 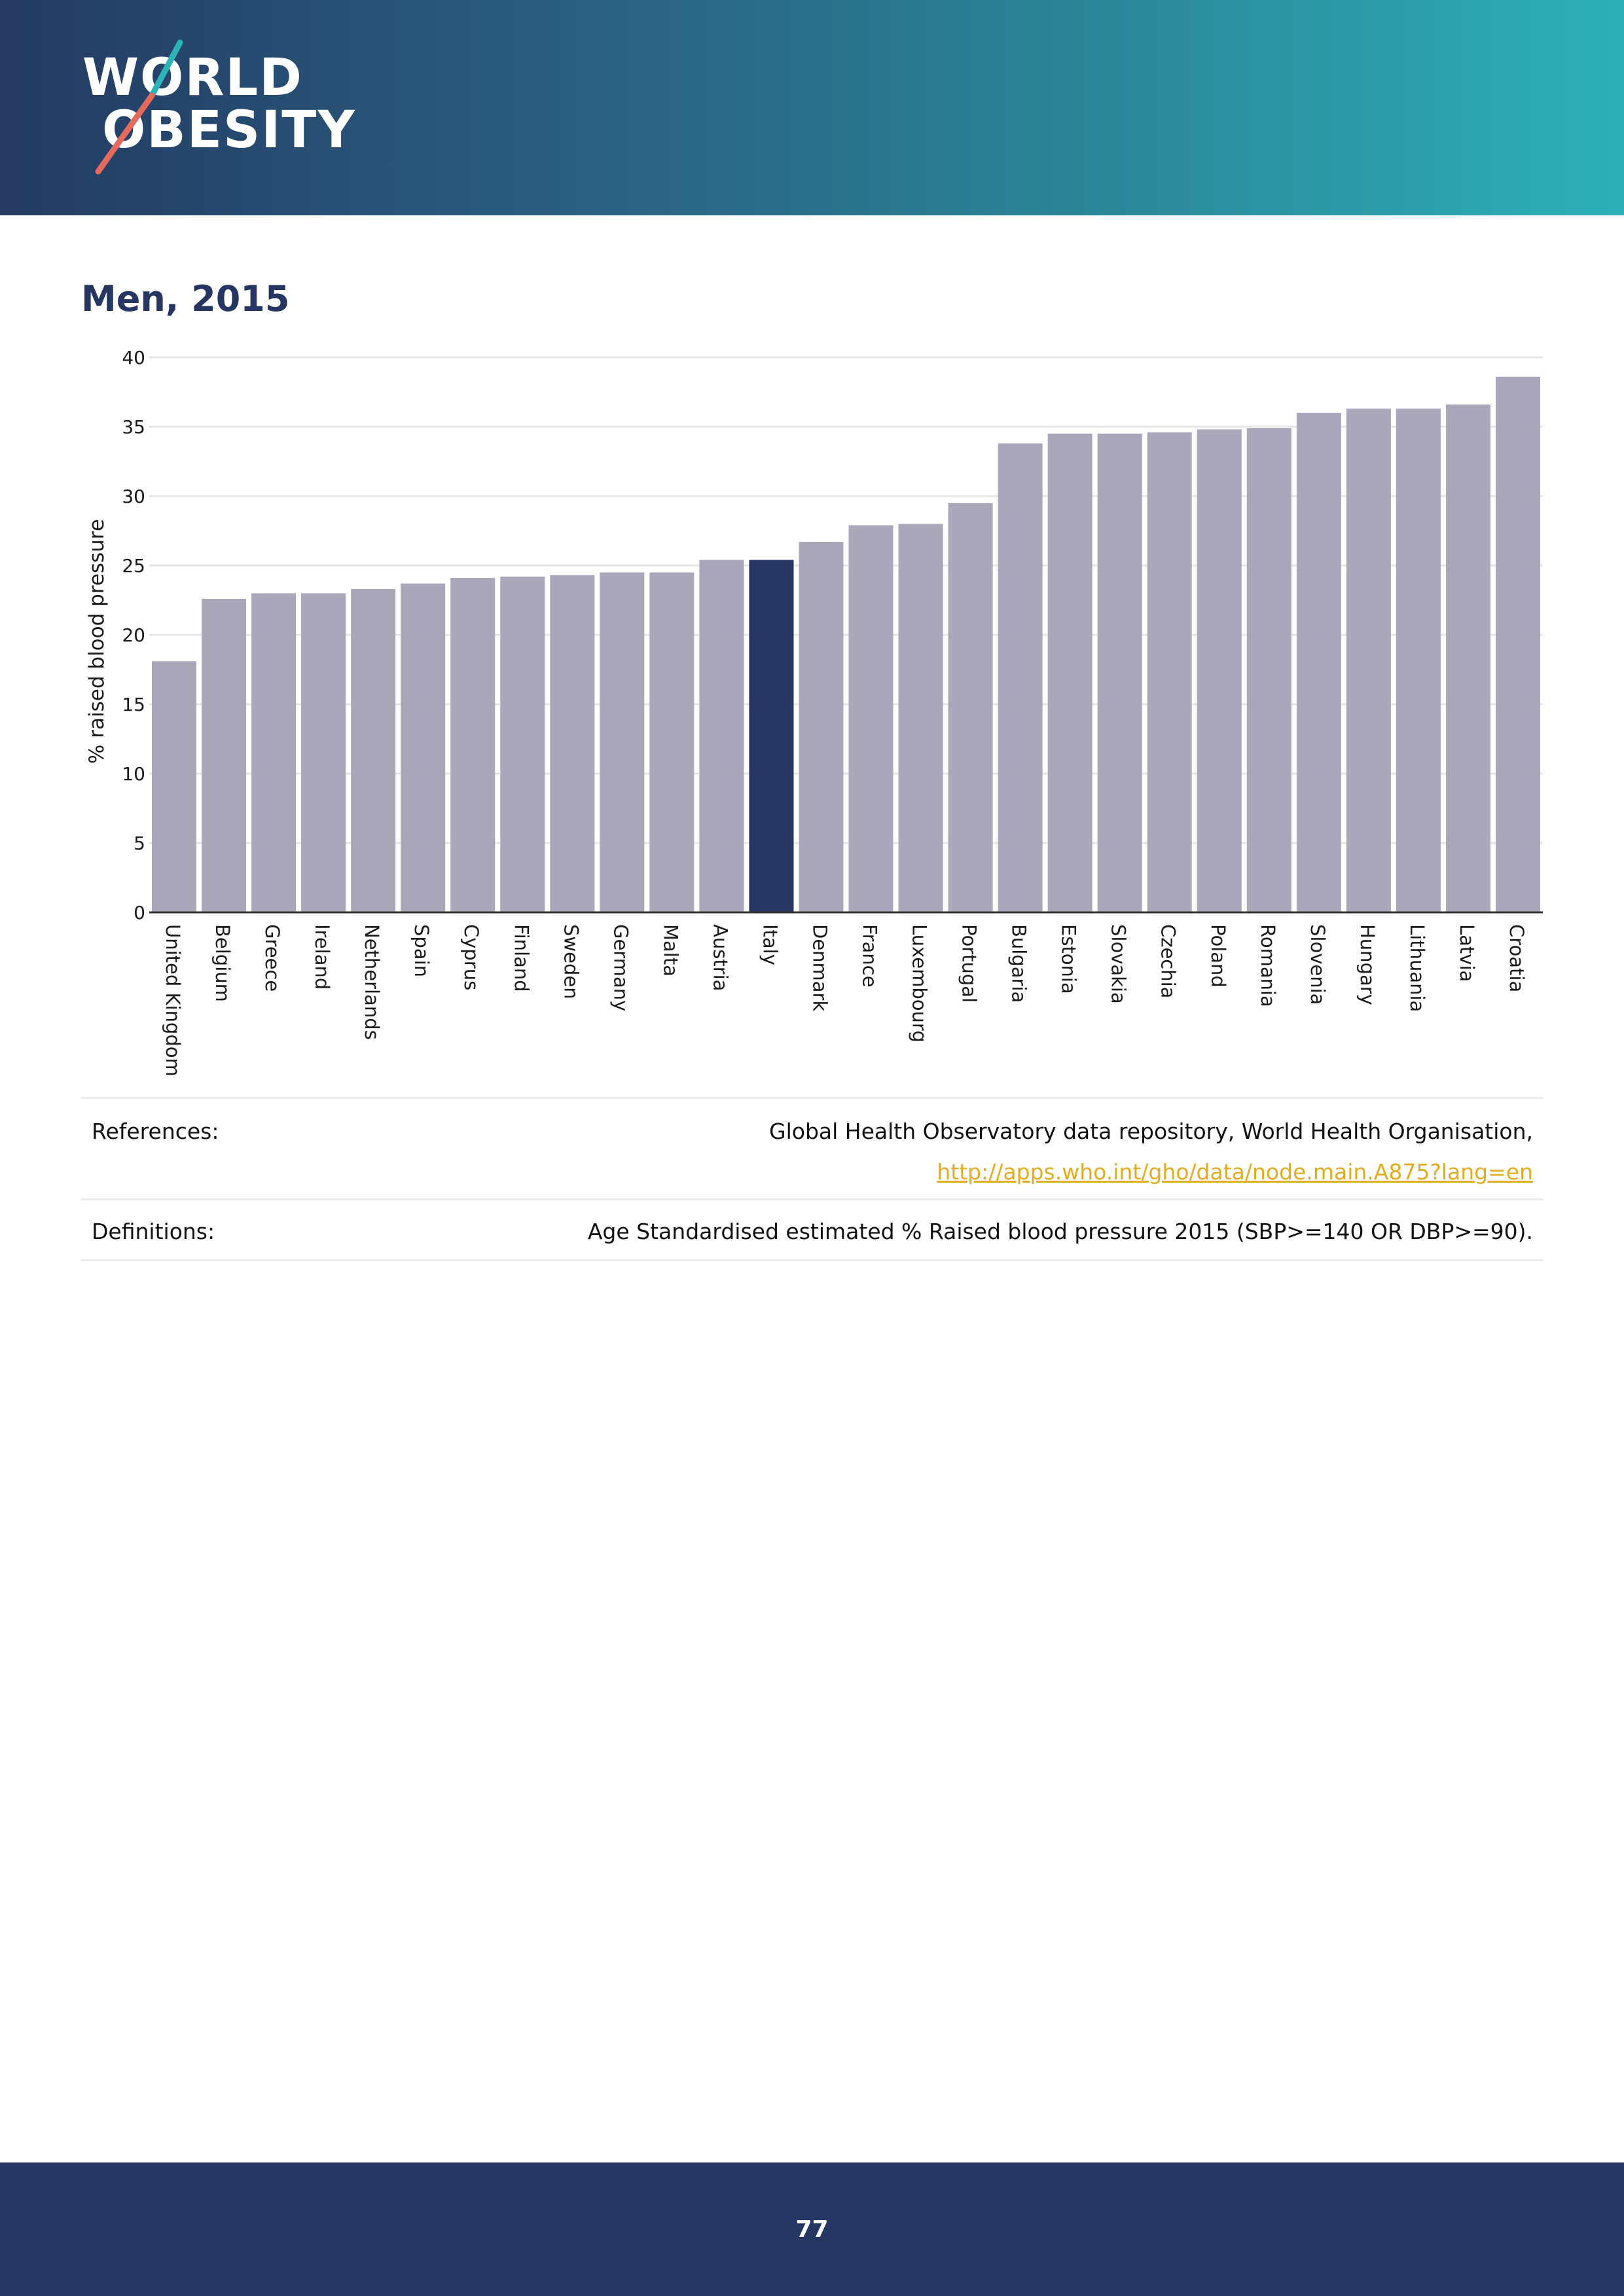 What do you see at coordinates (224, 755) in the screenshot?
I see `bar-belgium` at bounding box center [224, 755].